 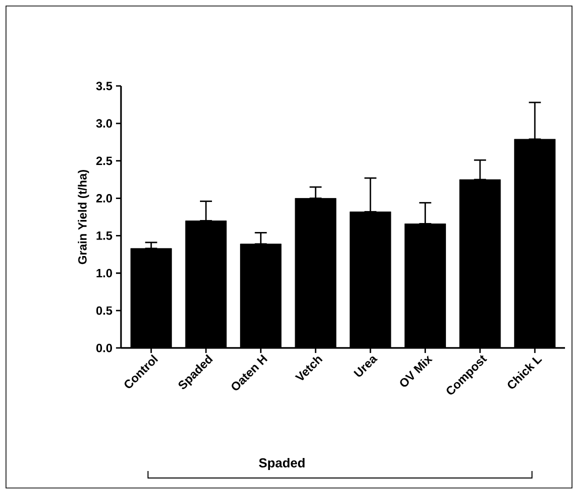 What do you see at coordinates (416, 371) in the screenshot?
I see `x-tick-label: OV Mix` at bounding box center [416, 371].